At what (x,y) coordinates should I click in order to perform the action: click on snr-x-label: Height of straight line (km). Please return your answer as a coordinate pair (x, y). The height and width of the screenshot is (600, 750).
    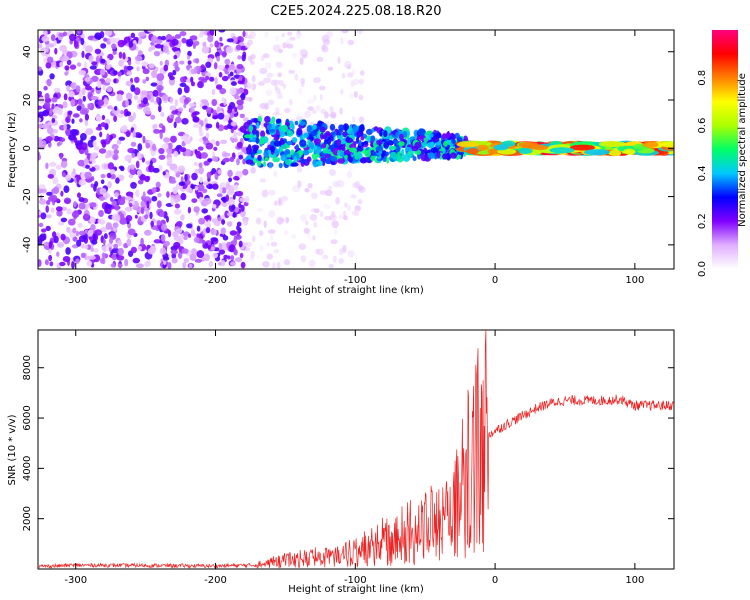
    Looking at the image, I should click on (356, 589).